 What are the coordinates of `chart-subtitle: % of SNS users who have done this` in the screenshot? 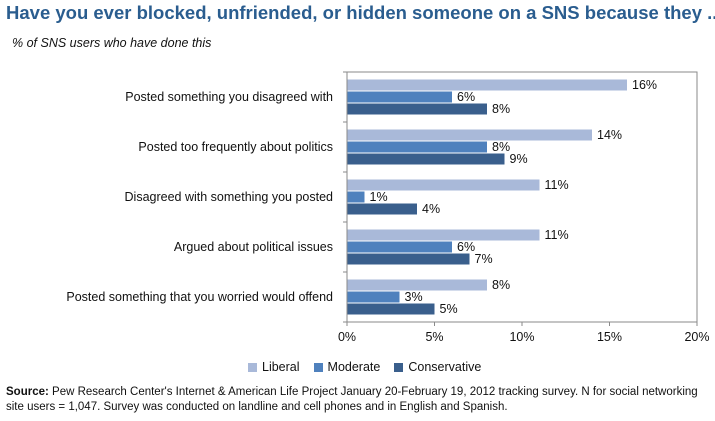 It's located at (112, 43).